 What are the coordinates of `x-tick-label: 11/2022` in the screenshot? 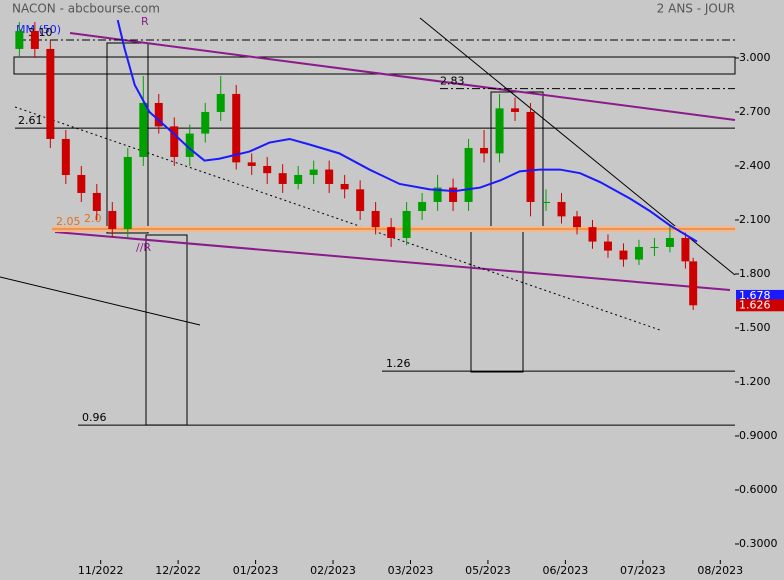 It's located at (101, 570).